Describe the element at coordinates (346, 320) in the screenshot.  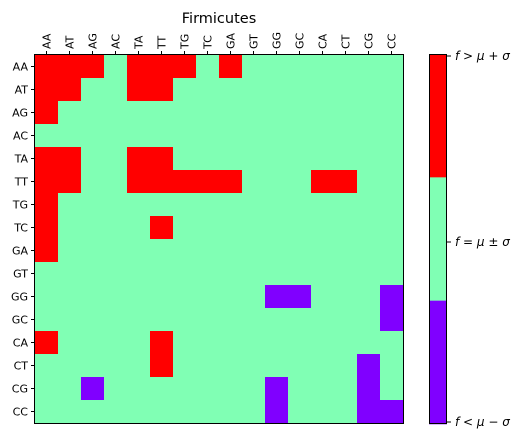
I see `heatmap-cell-GC-CT` at that location.